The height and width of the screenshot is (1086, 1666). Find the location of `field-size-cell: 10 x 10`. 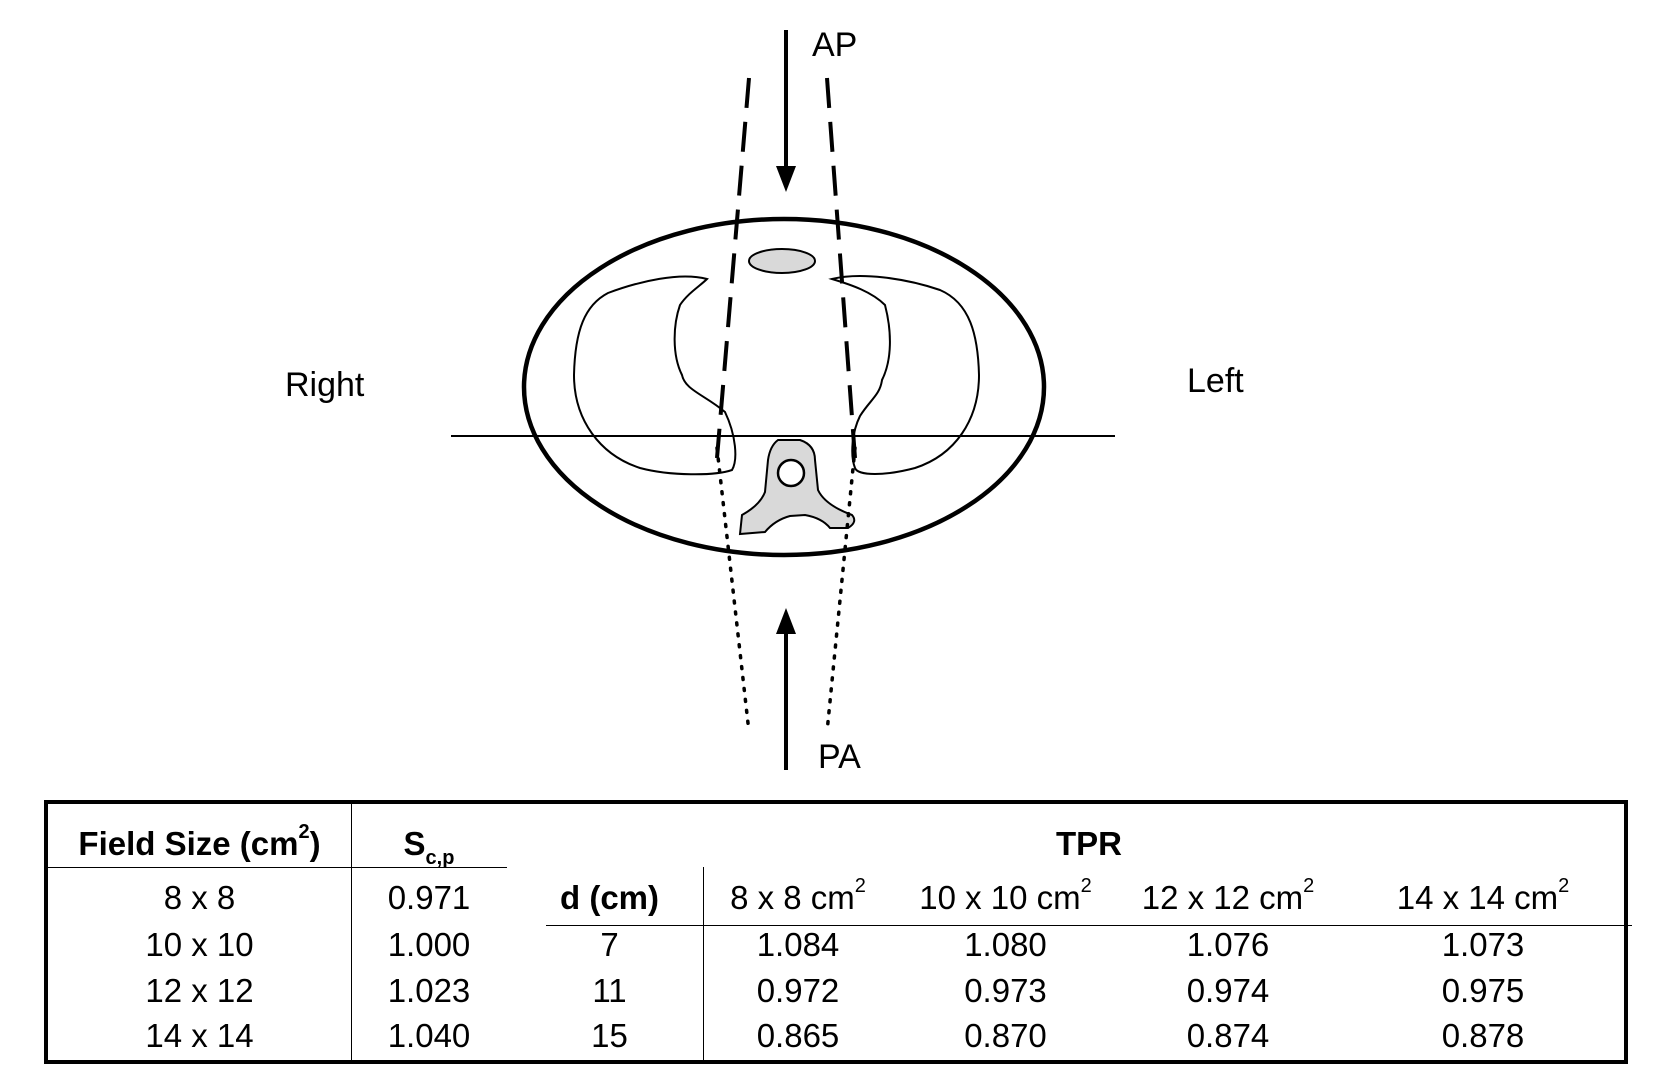

field-size-cell: 10 x 10 is located at coordinates (199, 944).